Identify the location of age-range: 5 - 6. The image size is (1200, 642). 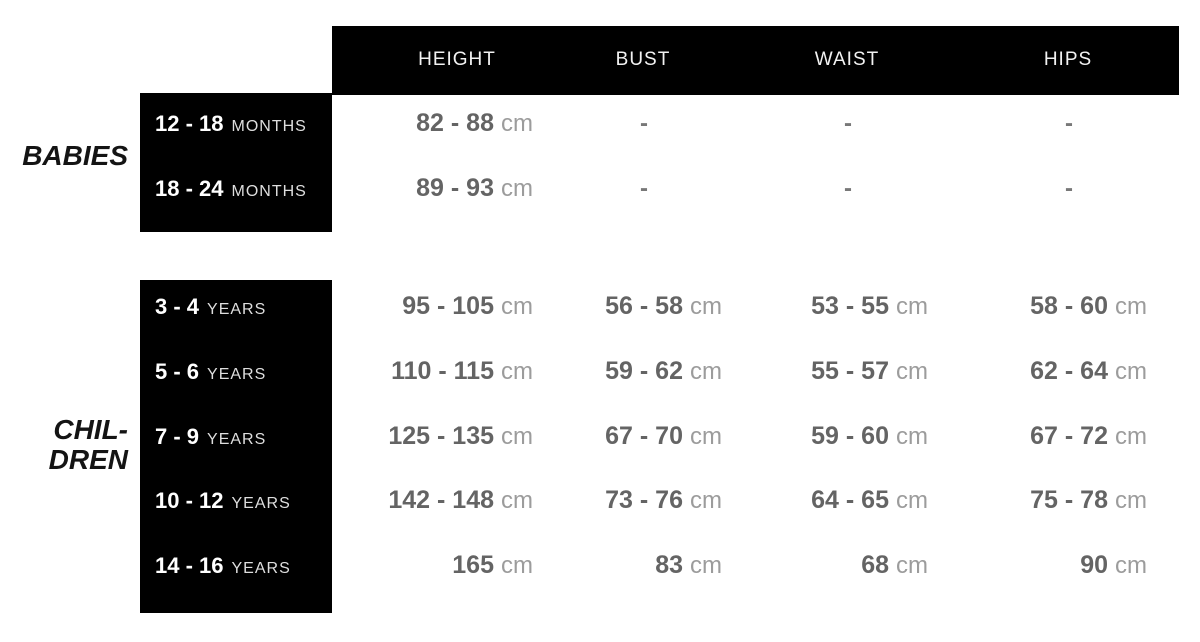
(177, 371).